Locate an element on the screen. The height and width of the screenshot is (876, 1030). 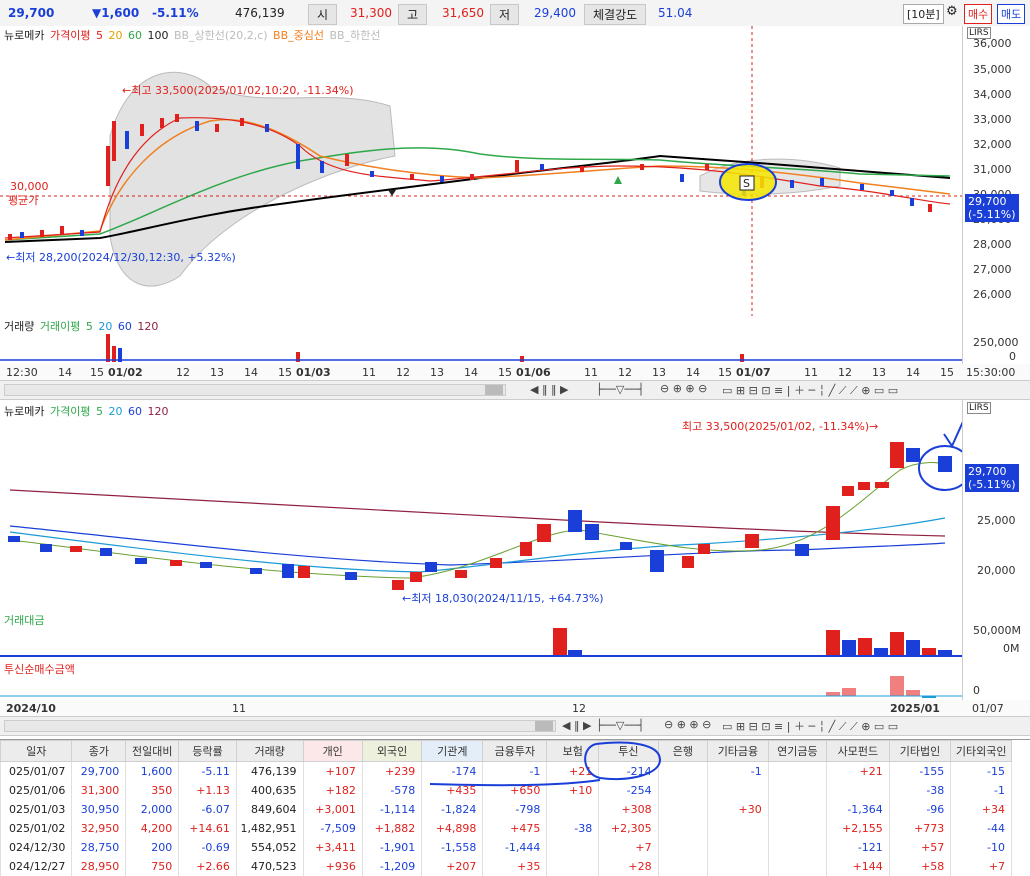
table-cell: -798 is located at coordinates (515, 809).